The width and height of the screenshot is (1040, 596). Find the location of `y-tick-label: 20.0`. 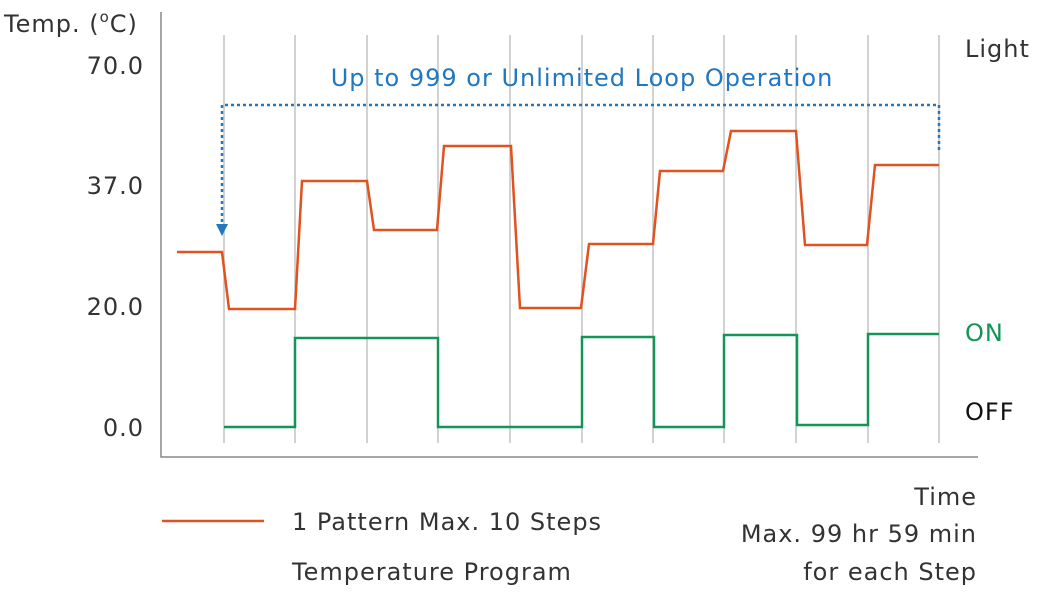

y-tick-label: 20.0 is located at coordinates (115, 307).